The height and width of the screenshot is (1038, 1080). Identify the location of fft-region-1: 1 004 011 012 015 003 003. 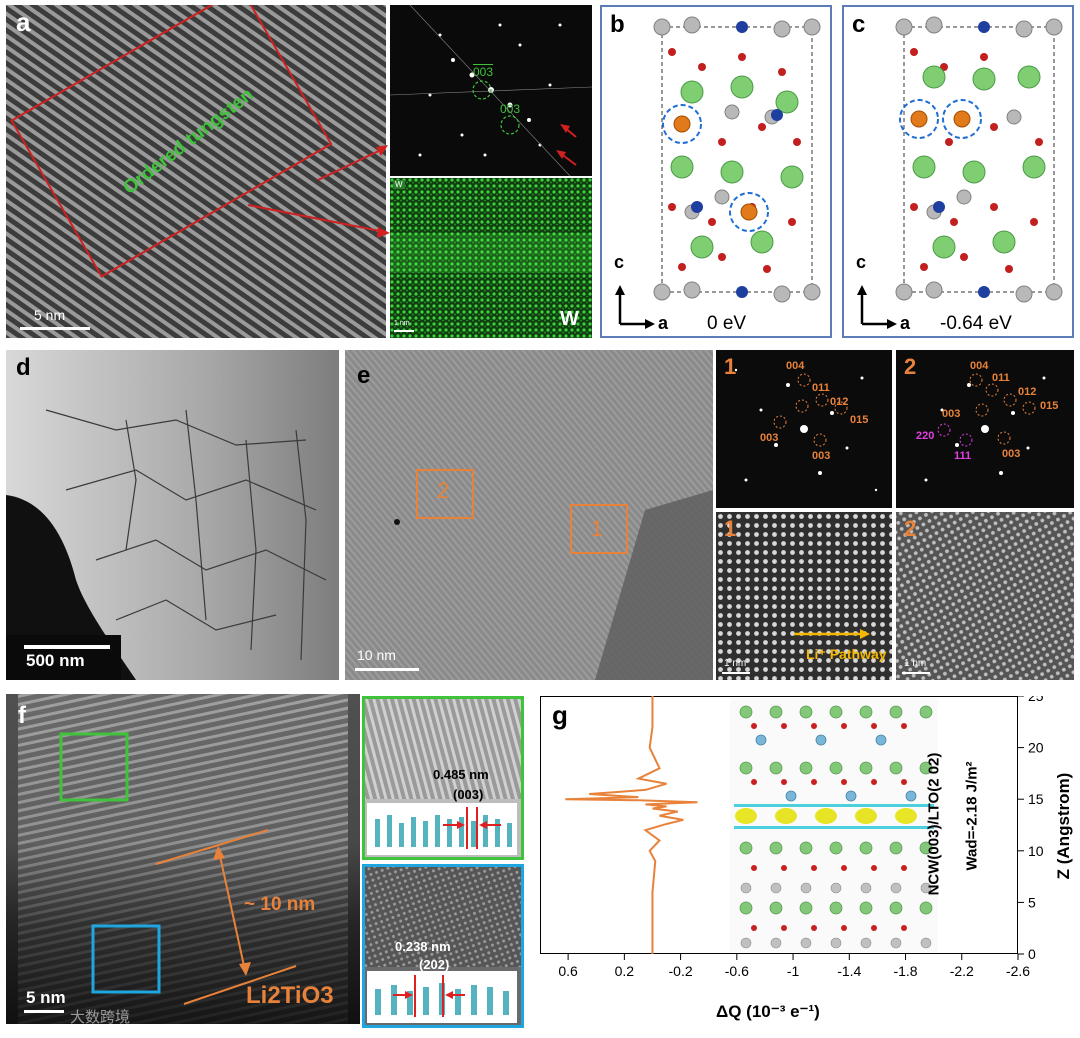
(804, 429).